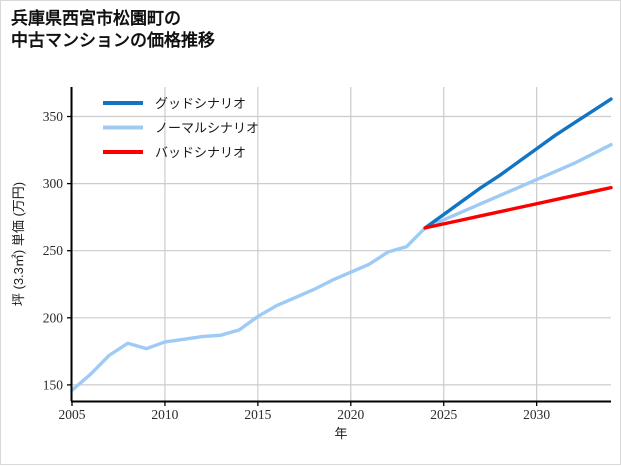 The height and width of the screenshot is (466, 621). I want to click on y-tick-label: 250, so click(53, 250).